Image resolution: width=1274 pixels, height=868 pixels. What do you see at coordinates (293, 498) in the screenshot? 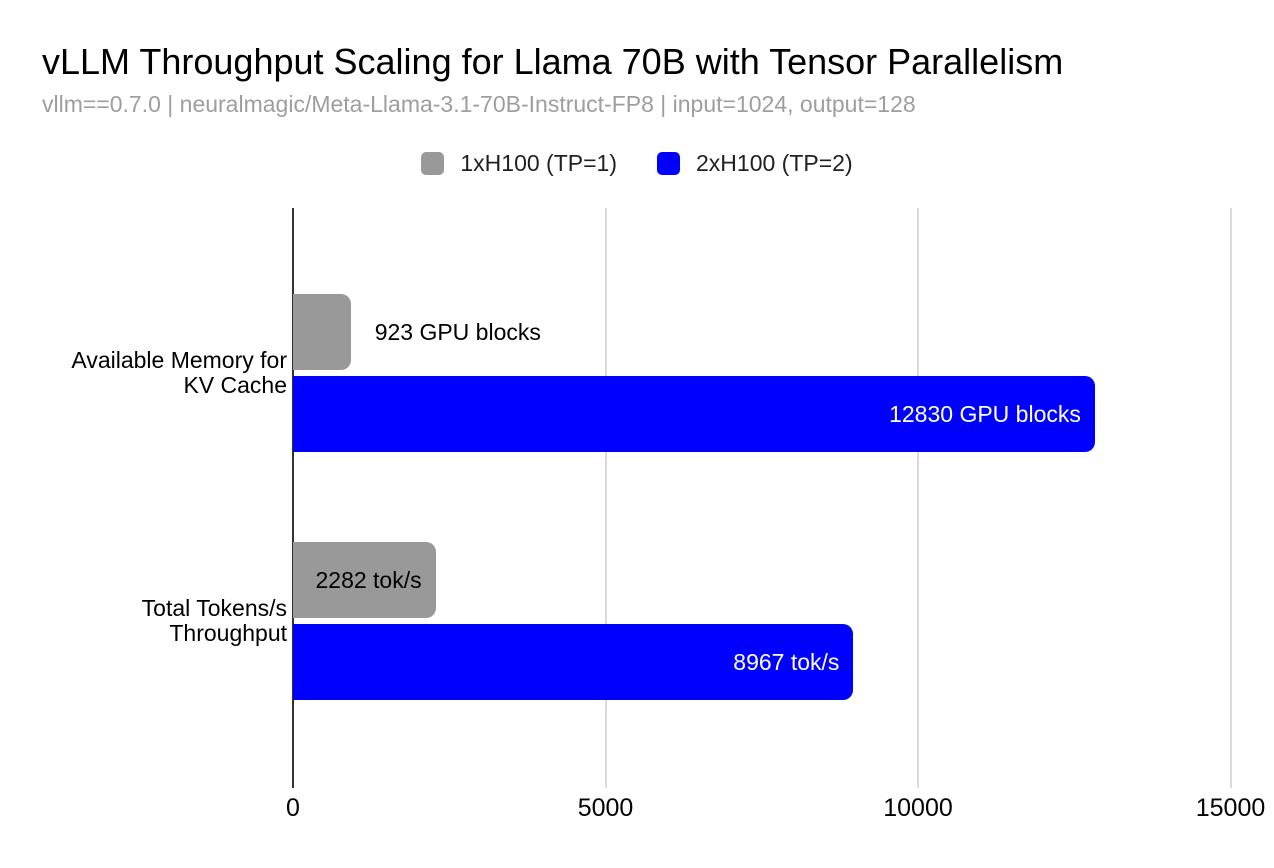
I see `axis-zero-line` at bounding box center [293, 498].